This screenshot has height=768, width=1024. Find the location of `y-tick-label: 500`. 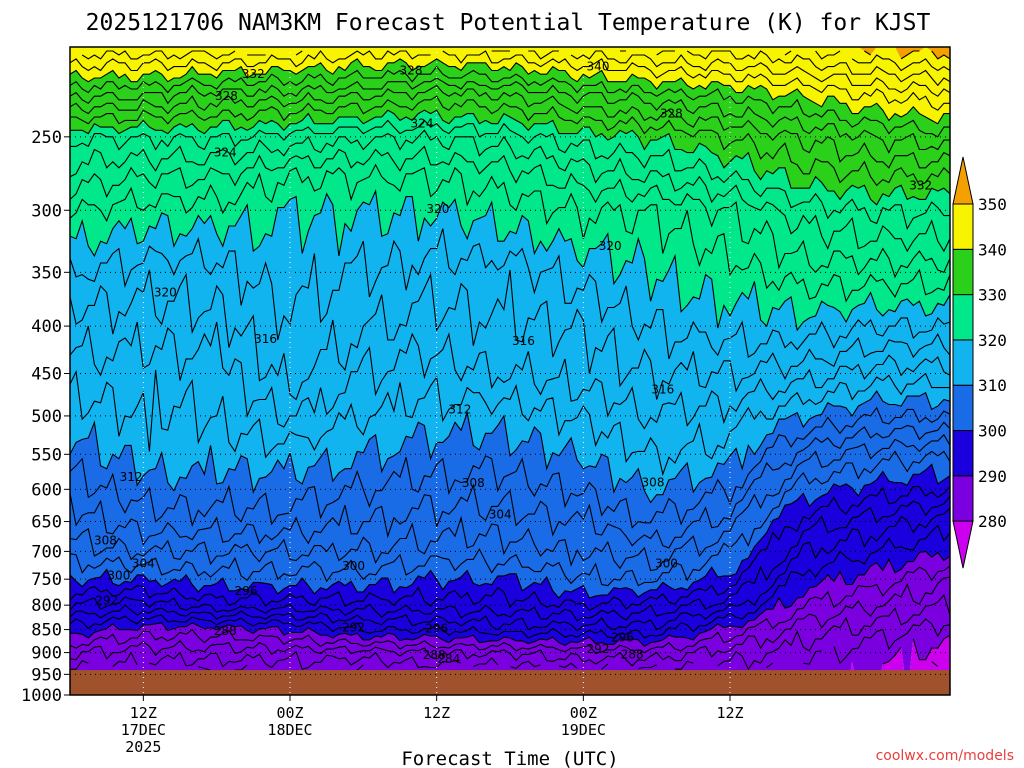

y-tick-label: 500 is located at coordinates (46, 417).